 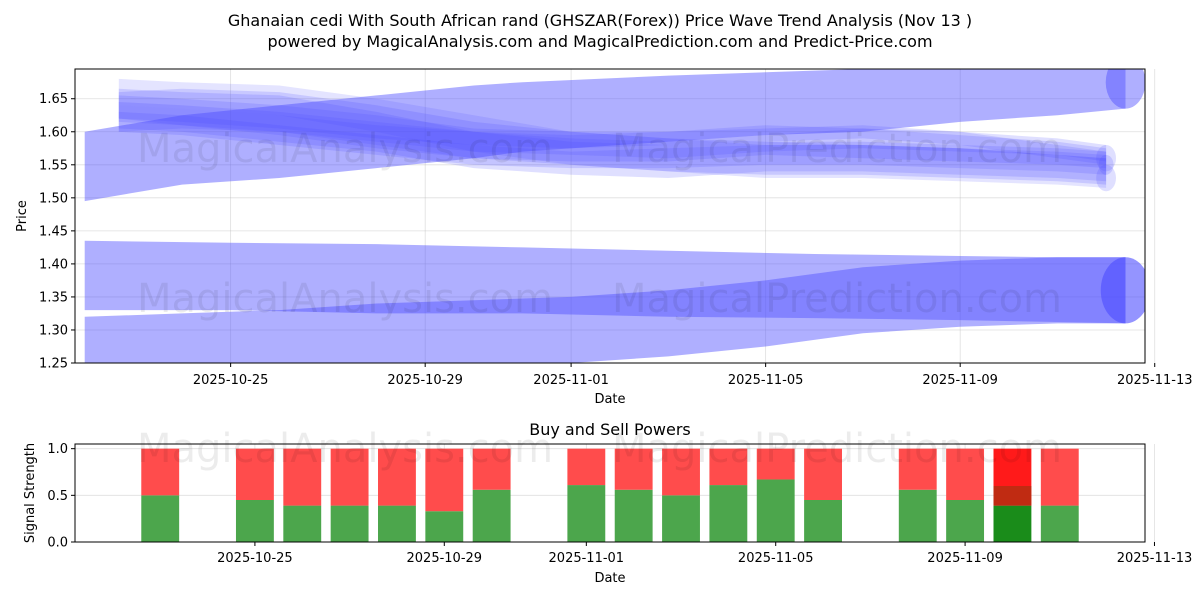 I want to click on price-y-tick-label: 1.25, so click(x=53, y=364).